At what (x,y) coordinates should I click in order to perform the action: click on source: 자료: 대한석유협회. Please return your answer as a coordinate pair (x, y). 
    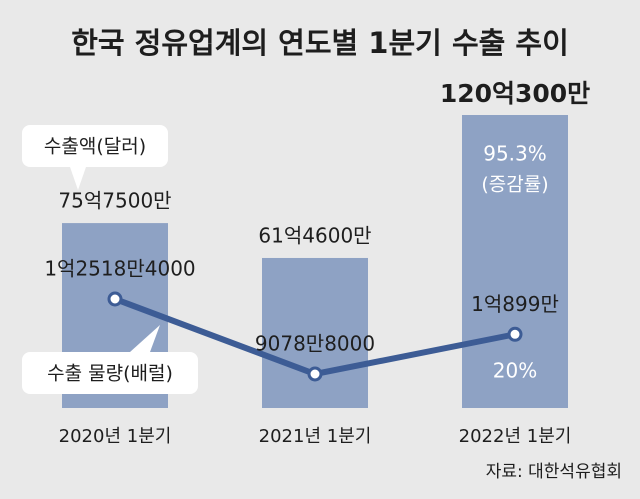
    Looking at the image, I should click on (554, 472).